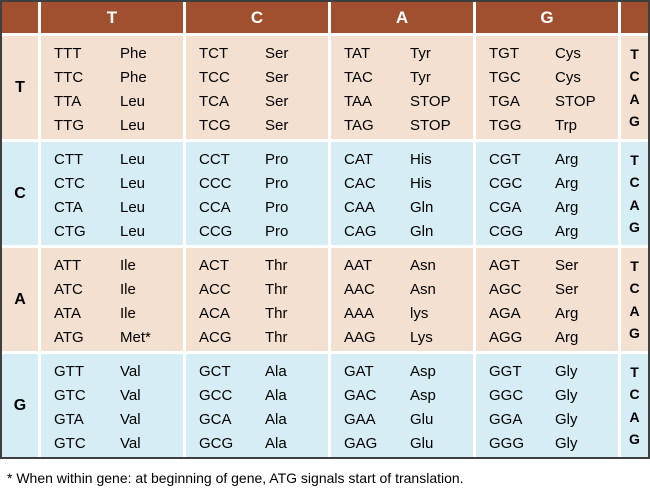 Image resolution: width=650 pixels, height=498 pixels. I want to click on codon-cell-c-t: CTT Leu CTC Leu CTA Leu CTG Leu, so click(112, 193).